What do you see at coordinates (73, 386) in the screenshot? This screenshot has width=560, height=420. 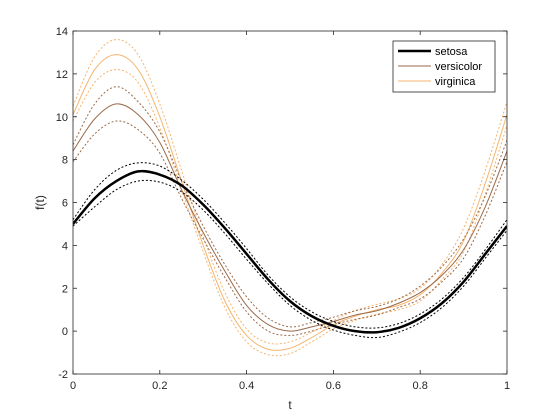 I see `x-tick-label: 0` at bounding box center [73, 386].